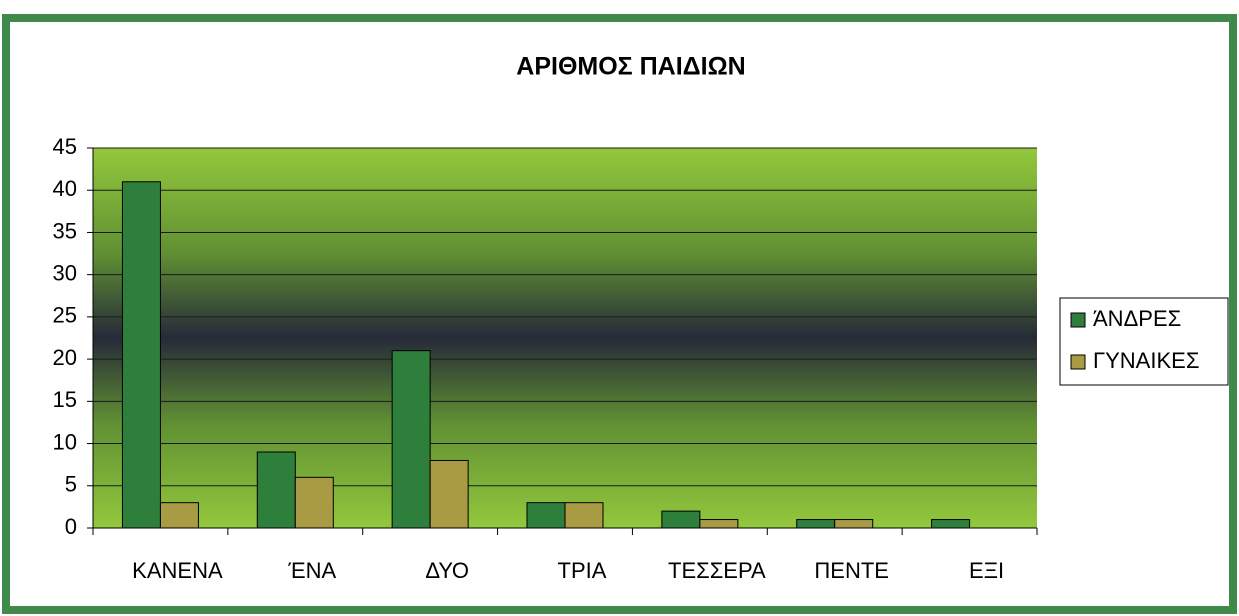 The height and width of the screenshot is (616, 1239). I want to click on y-tick-label: 10, so click(65, 441).